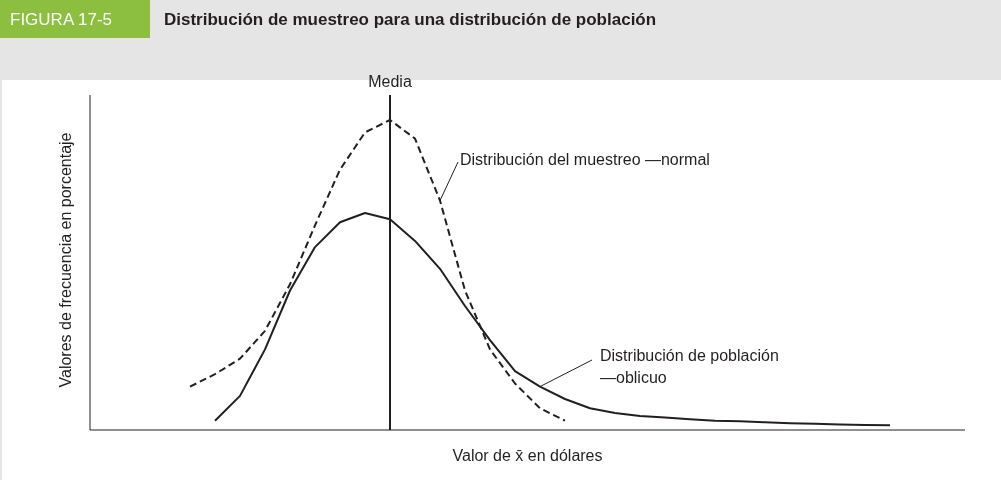  Describe the element at coordinates (689, 366) in the screenshot. I see `legend-label: Distribución de población —oblicuo` at that location.